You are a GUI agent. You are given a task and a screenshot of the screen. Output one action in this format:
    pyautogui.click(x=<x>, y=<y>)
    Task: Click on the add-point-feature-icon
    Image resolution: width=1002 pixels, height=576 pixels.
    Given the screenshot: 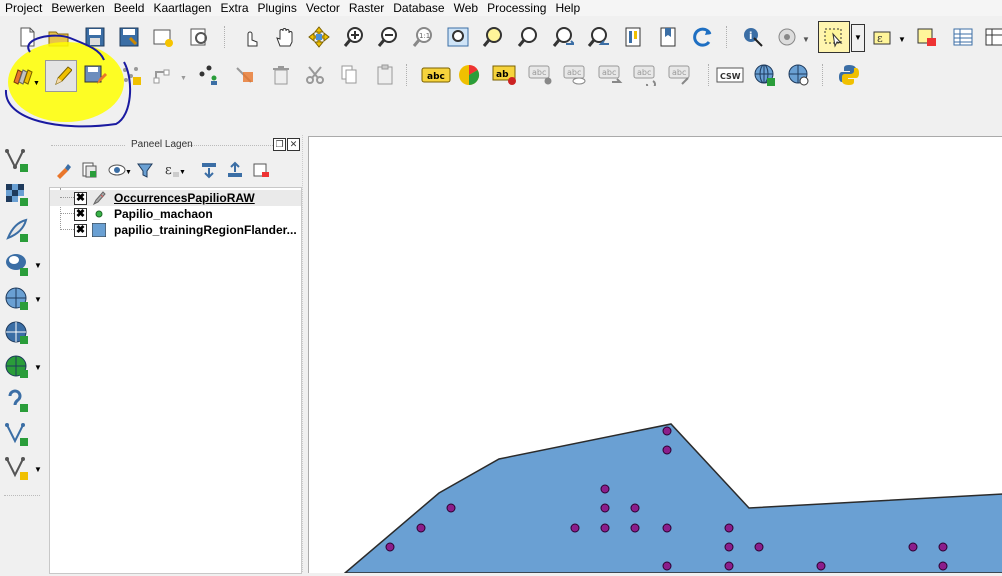 What is the action you would take?
    pyautogui.click(x=131, y=75)
    